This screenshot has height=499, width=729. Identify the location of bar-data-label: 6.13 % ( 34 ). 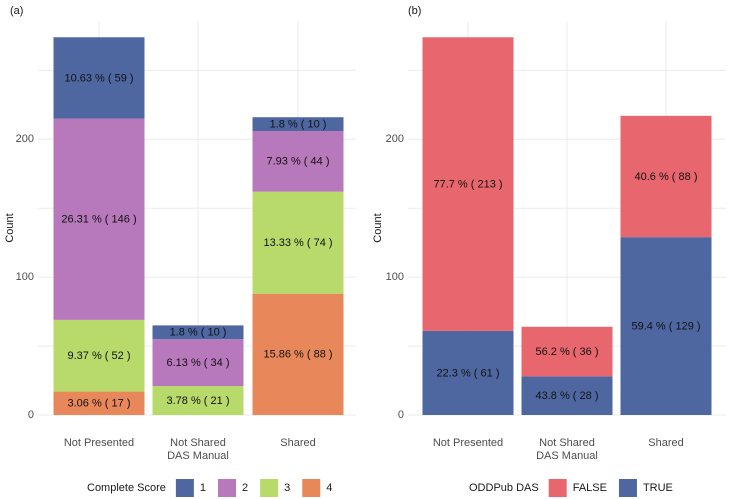
(198, 363).